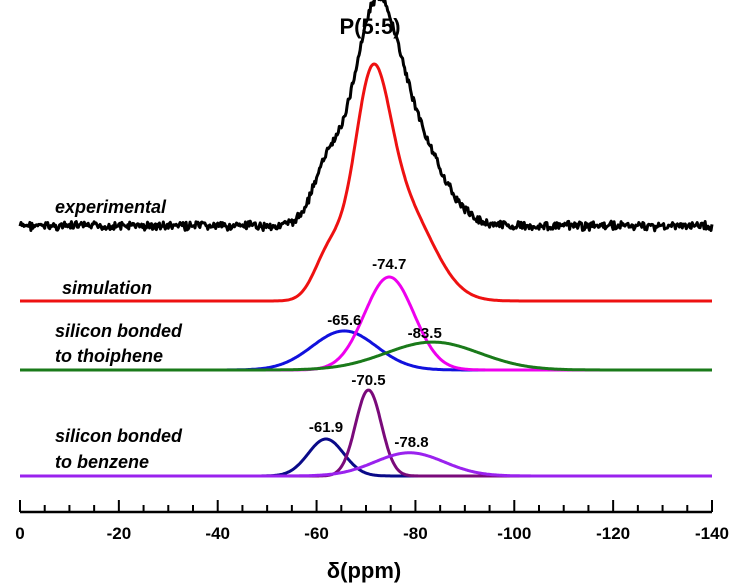 The height and width of the screenshot is (585, 737). Describe the element at coordinates (344, 320) in the screenshot. I see `peak-label: -65.6` at that location.